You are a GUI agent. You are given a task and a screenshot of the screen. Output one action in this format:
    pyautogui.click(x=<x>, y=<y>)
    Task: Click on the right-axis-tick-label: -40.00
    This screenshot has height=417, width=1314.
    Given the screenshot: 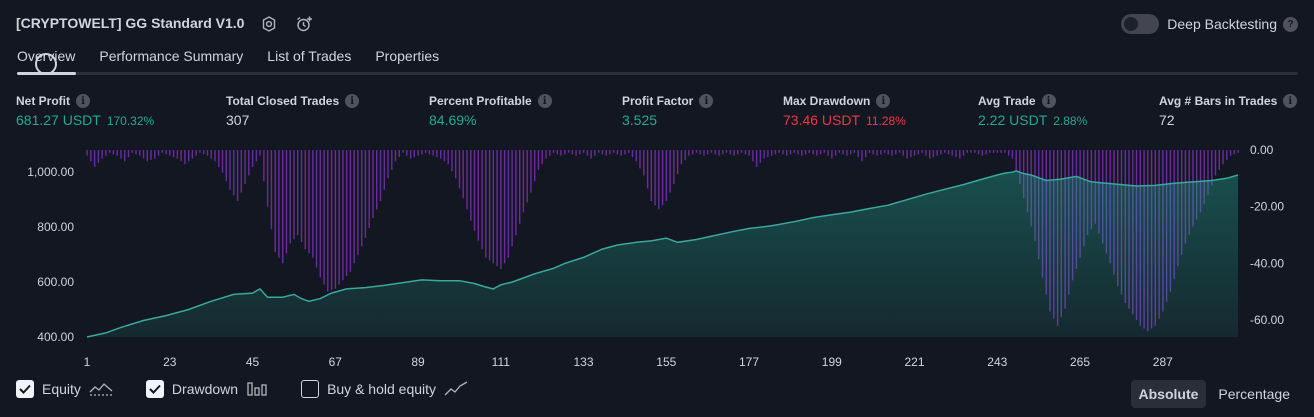 What is the action you would take?
    pyautogui.click(x=1267, y=263)
    